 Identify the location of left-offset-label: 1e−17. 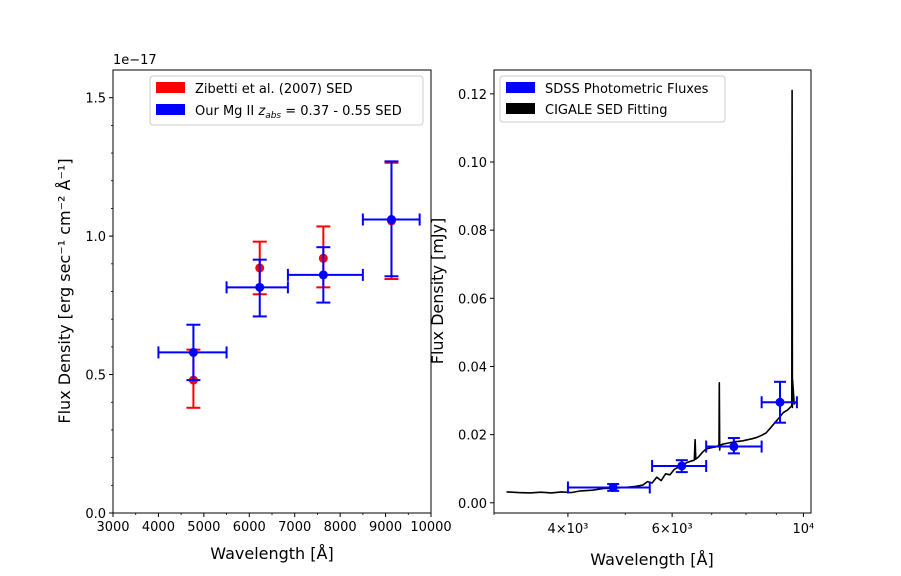
(135, 60).